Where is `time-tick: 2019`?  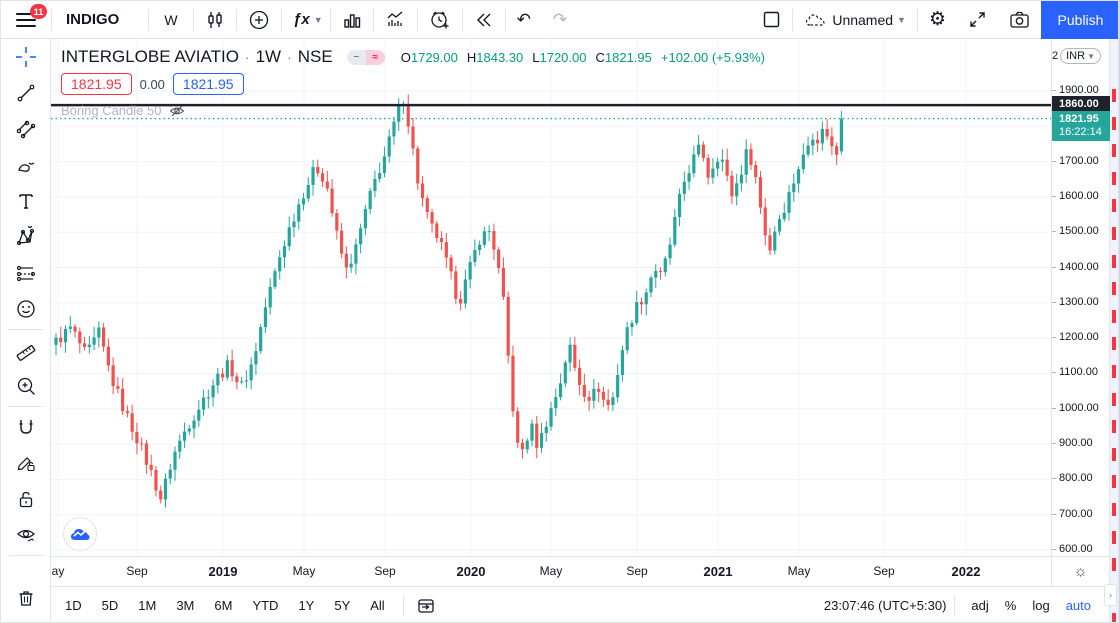
time-tick: 2019 is located at coordinates (223, 571).